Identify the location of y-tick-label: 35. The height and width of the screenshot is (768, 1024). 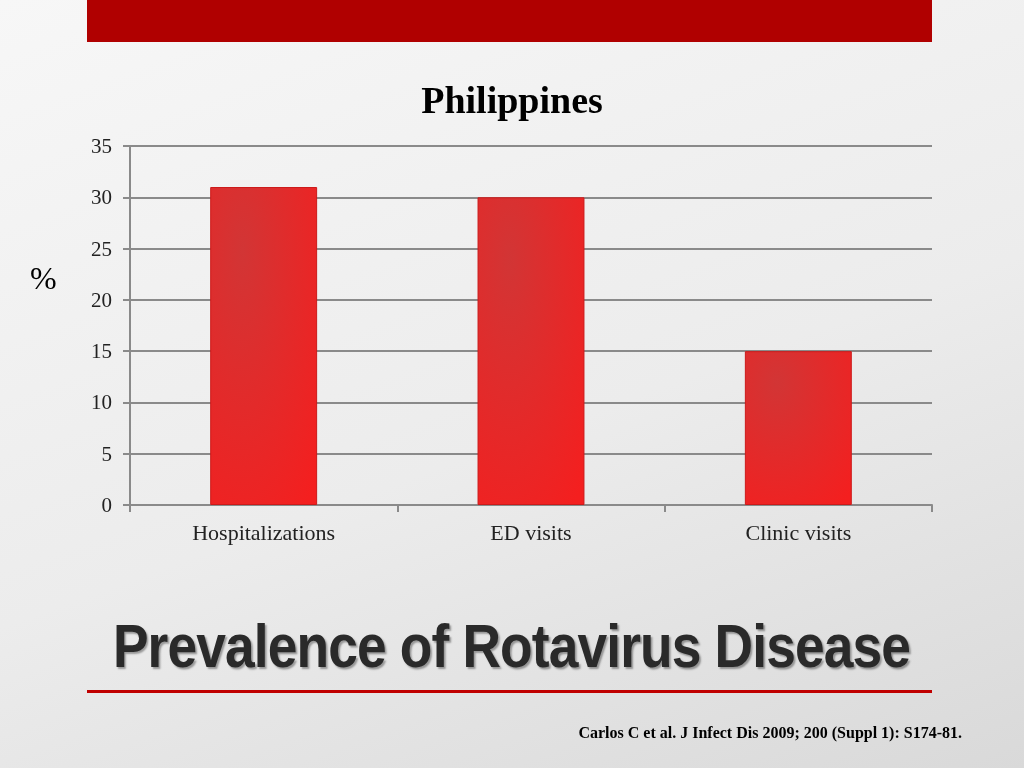
(101, 146).